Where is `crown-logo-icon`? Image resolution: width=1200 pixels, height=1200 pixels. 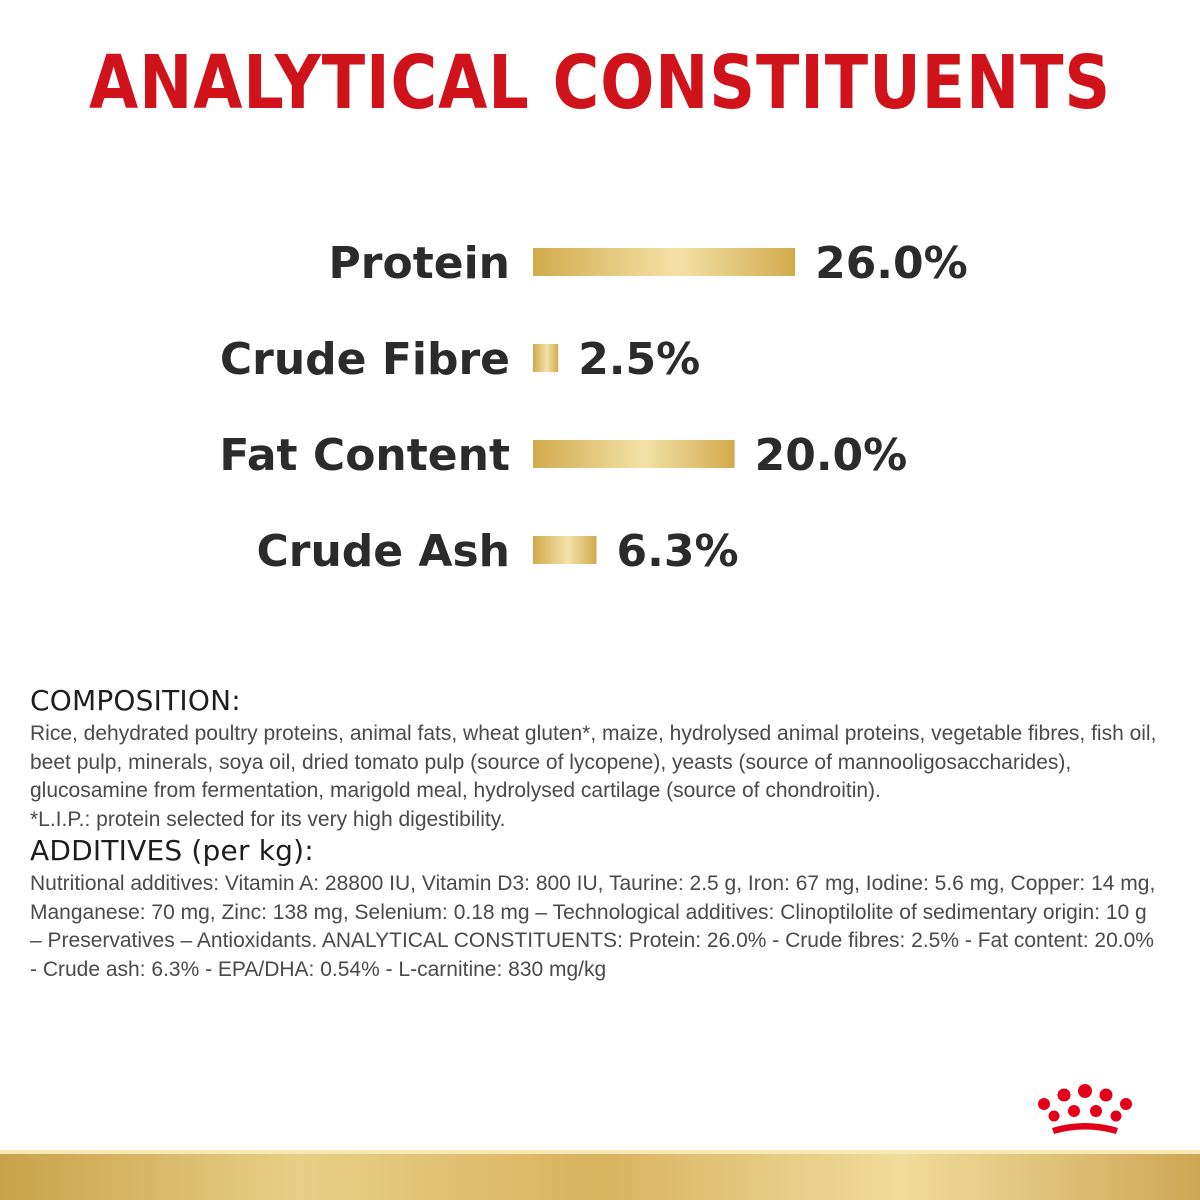
crown-logo-icon is located at coordinates (1085, 1109).